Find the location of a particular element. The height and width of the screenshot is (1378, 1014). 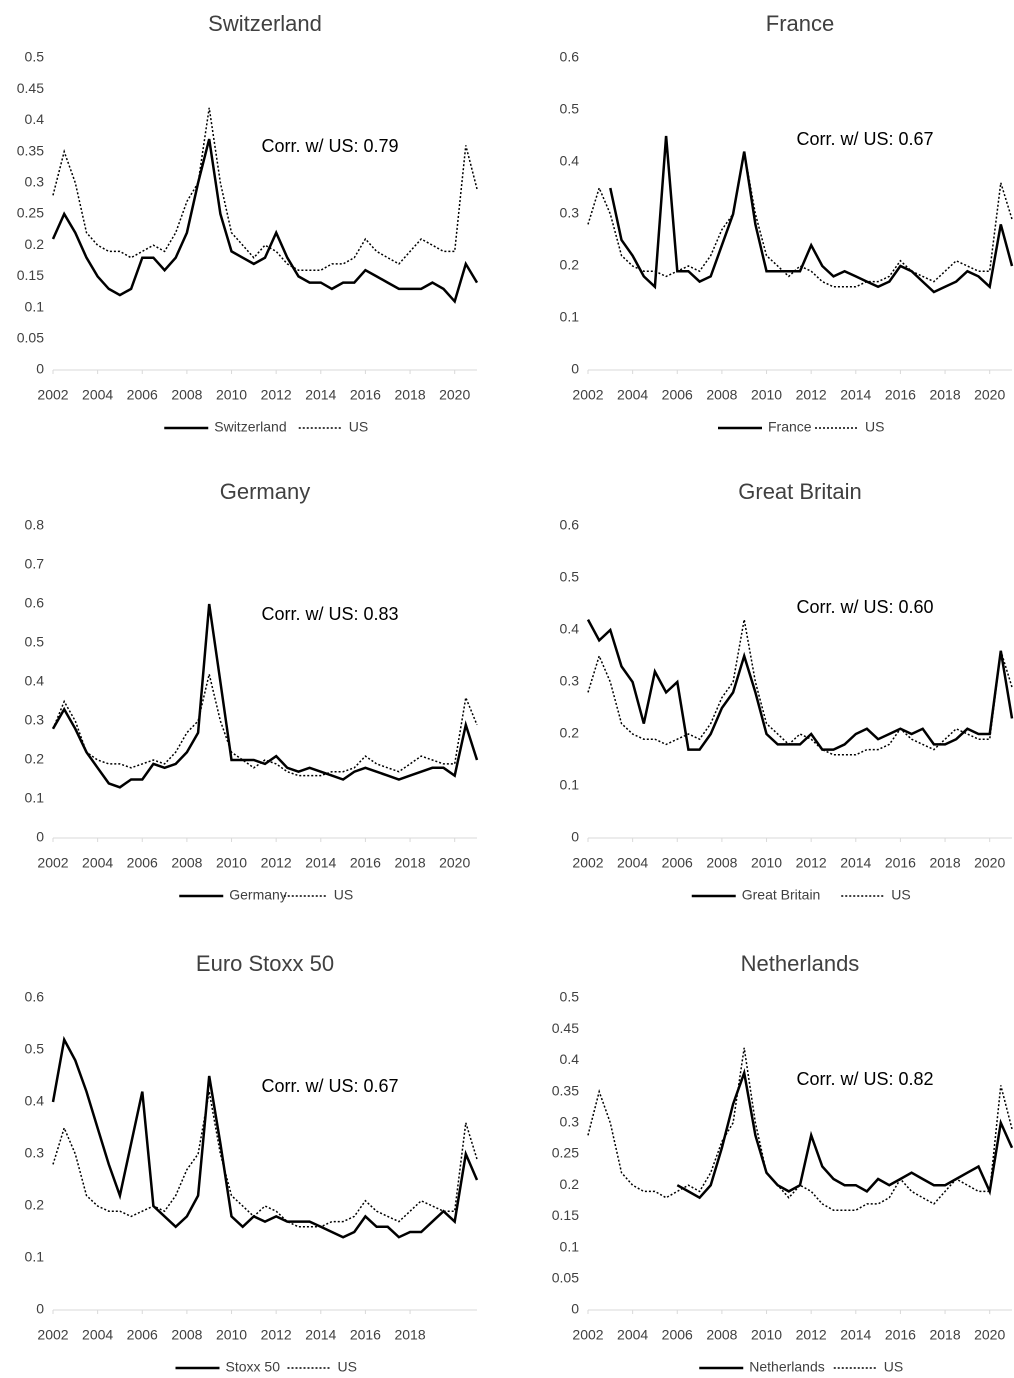

y-tick-label: 0.35 is located at coordinates (565, 1090).